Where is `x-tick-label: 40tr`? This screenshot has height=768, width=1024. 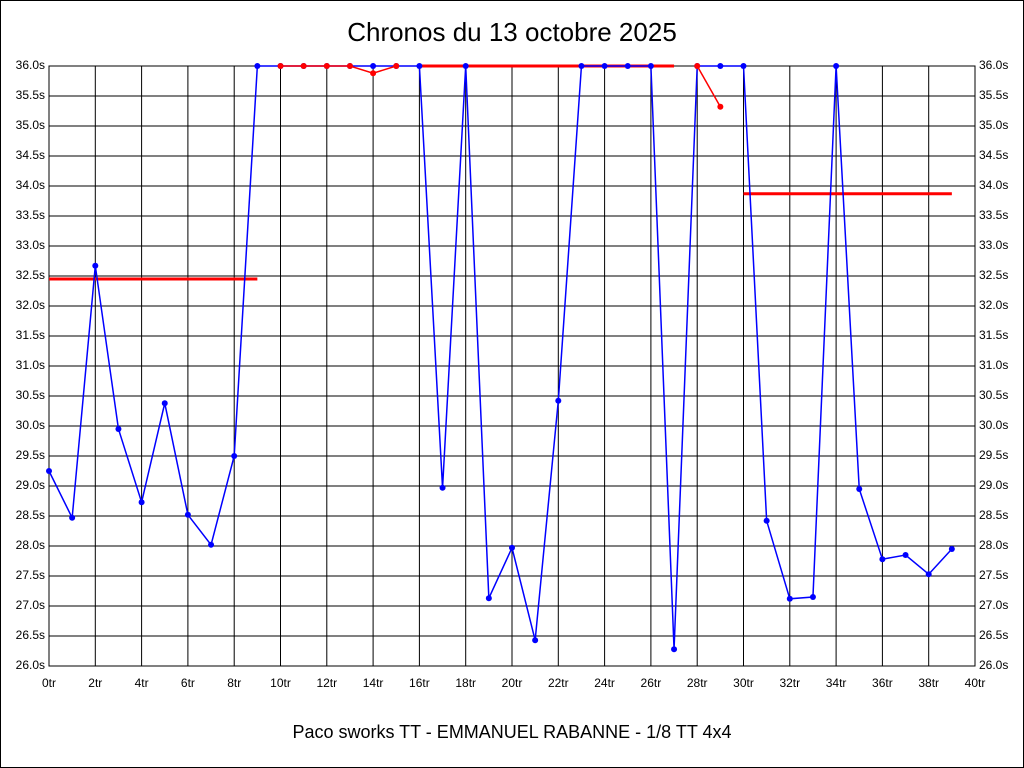 x-tick-label: 40tr is located at coordinates (975, 683).